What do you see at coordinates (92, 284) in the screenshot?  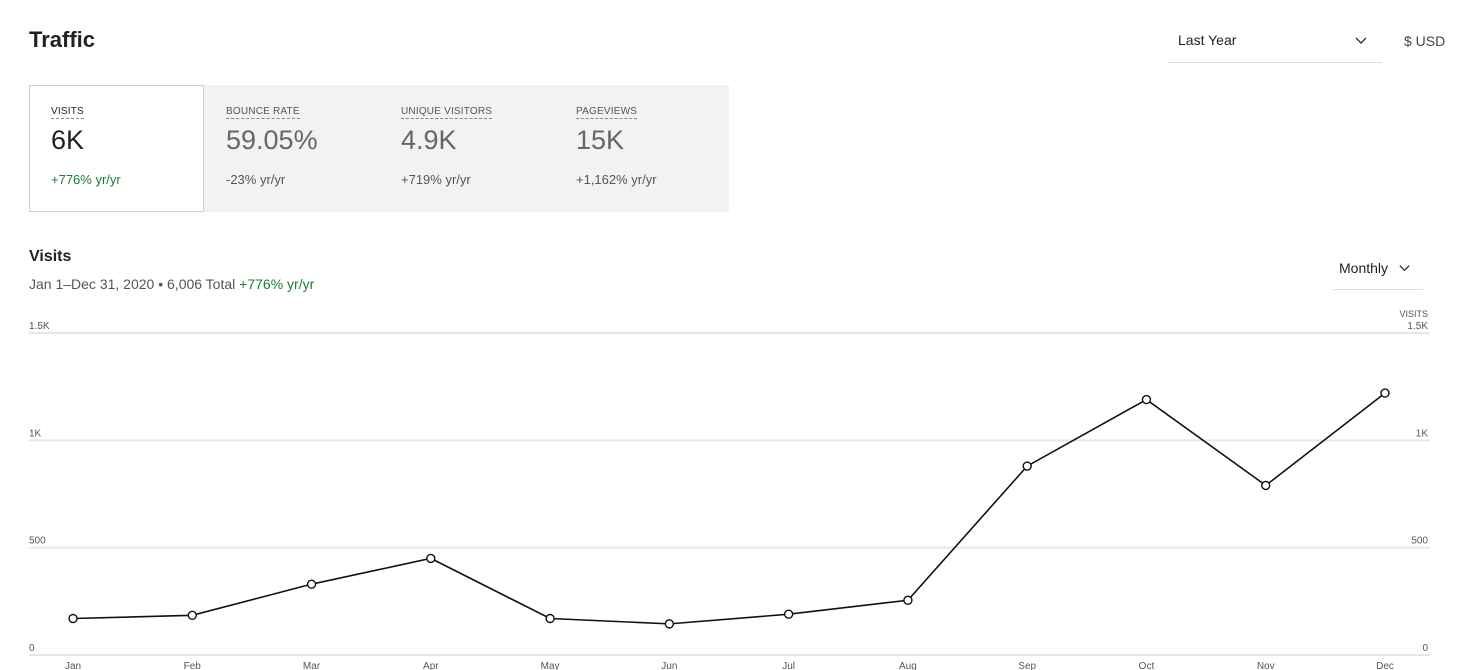 I see `summary-date-range: Jan 1–Dec 31, 2020` at bounding box center [92, 284].